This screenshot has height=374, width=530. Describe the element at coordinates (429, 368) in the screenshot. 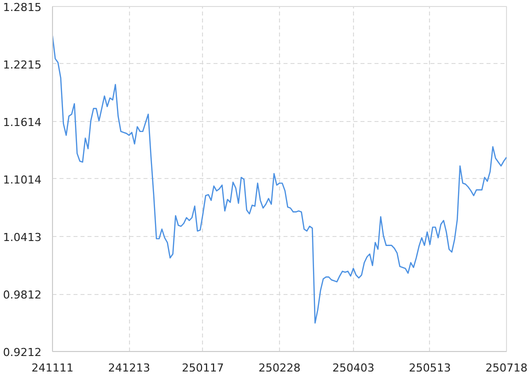

I see `x-tick-label: 250513` at that location.